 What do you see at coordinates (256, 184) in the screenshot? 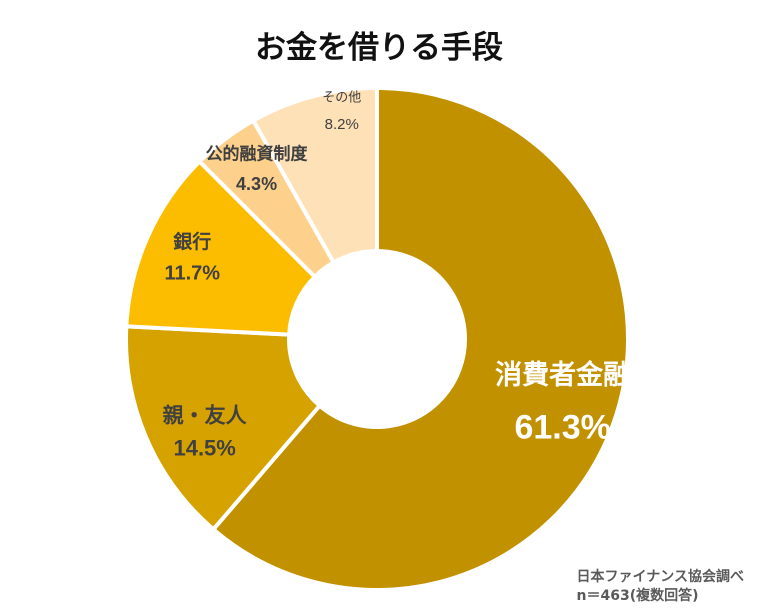
I see `slice-value-4: 4.3%` at bounding box center [256, 184].